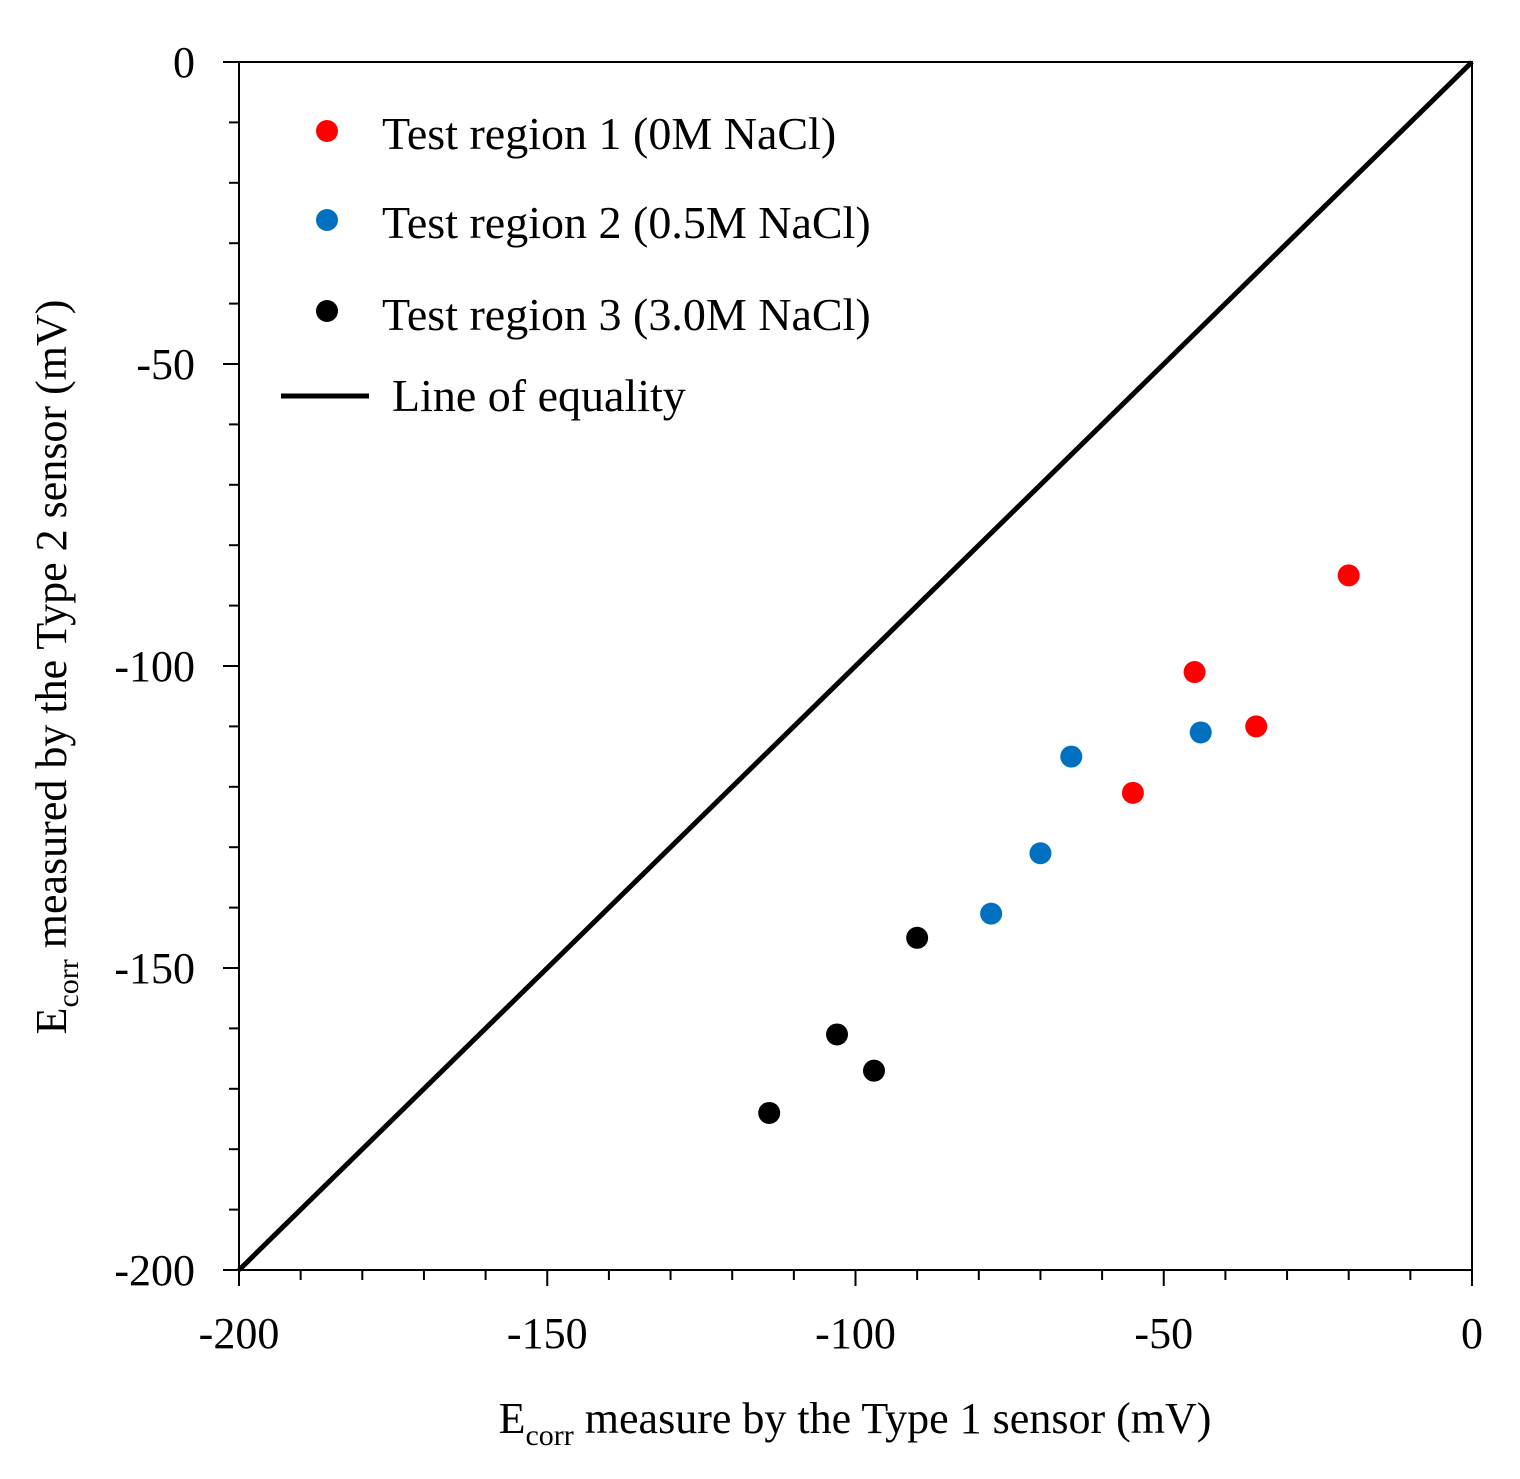 The image size is (1520, 1479). Describe the element at coordinates (239, 1333) in the screenshot. I see `x-tick-label: -200` at that location.